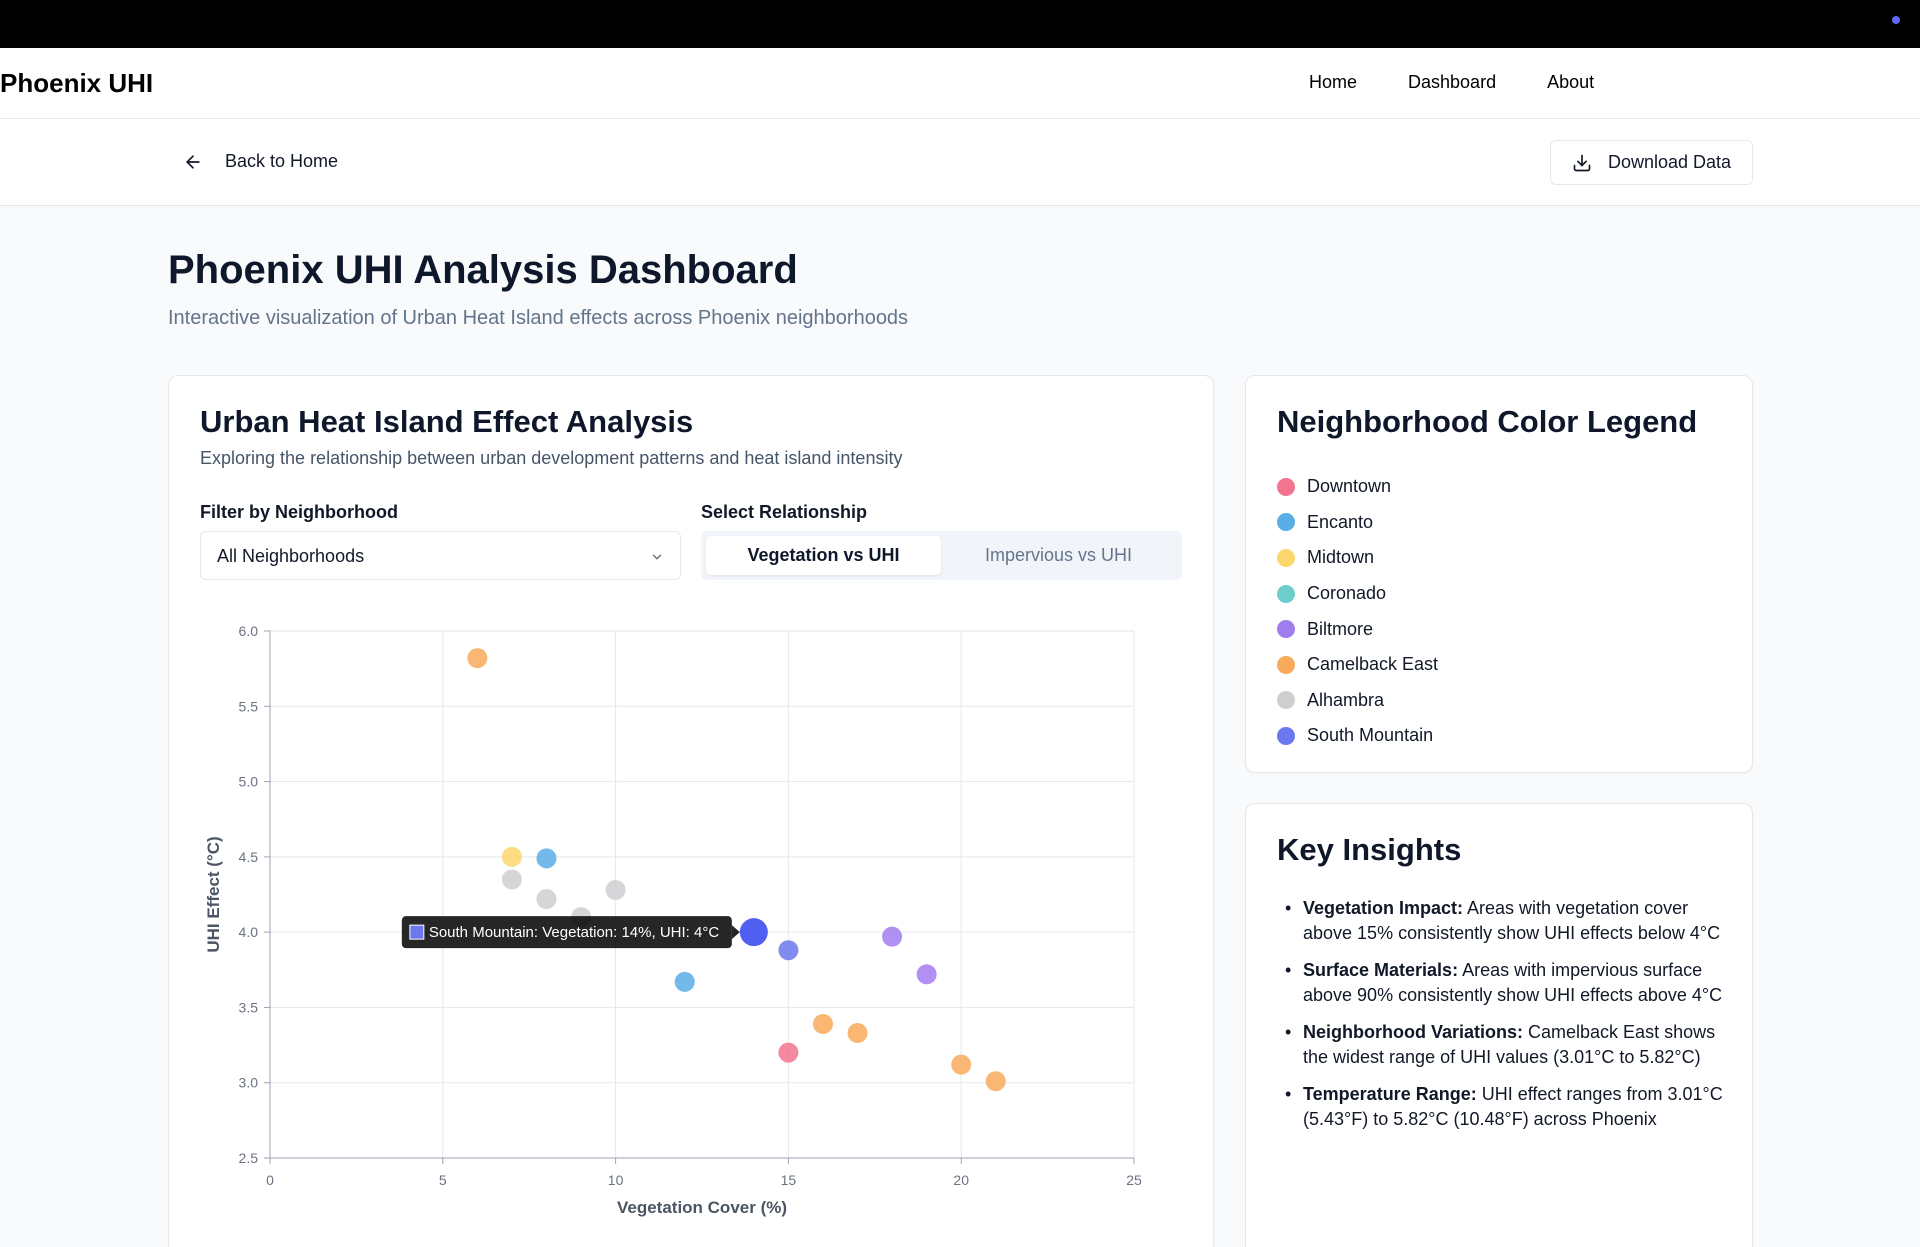 The width and height of the screenshot is (1920, 1247). What do you see at coordinates (249, 782) in the screenshot?
I see `y-tick-label: 5.0` at bounding box center [249, 782].